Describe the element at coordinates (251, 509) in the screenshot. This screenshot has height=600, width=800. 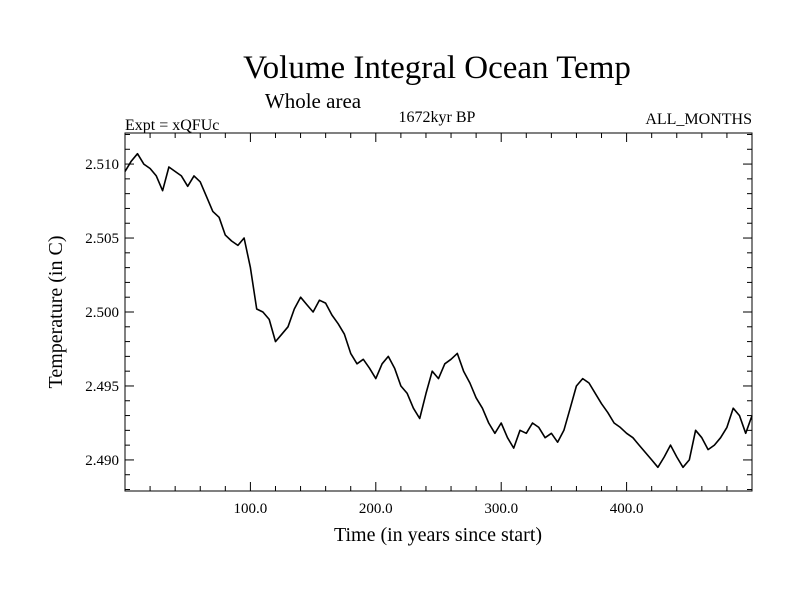
I see `x-tick-label: 100.0` at that location.